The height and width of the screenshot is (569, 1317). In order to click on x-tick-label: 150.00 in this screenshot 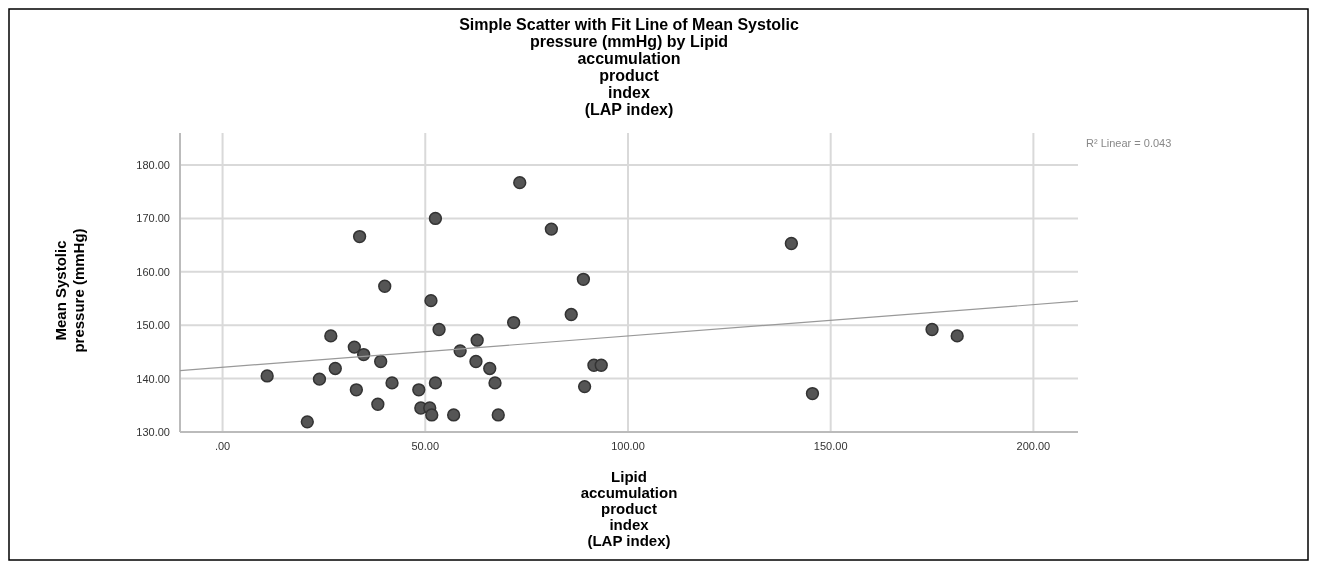, I will do `click(830, 446)`.